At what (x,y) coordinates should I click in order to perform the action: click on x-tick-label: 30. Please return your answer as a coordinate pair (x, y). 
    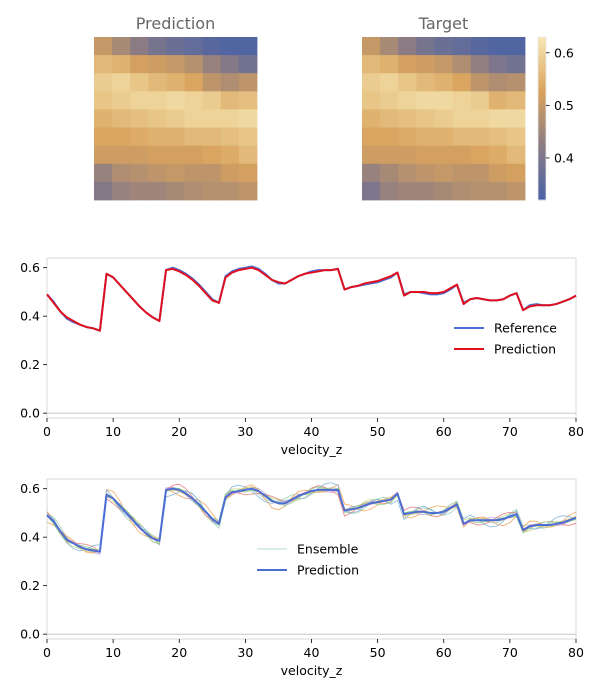
    Looking at the image, I should click on (245, 652).